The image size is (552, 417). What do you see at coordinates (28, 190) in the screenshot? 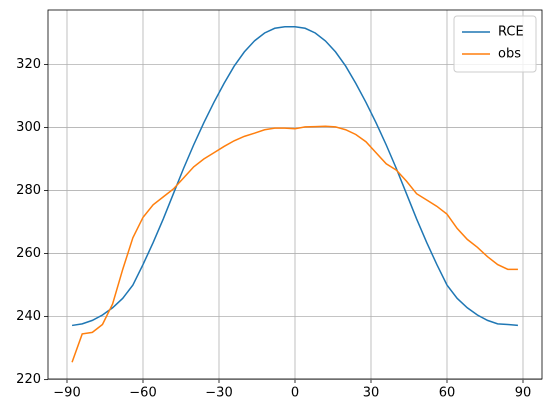
I see `y-tick-label: 280` at bounding box center [28, 190].